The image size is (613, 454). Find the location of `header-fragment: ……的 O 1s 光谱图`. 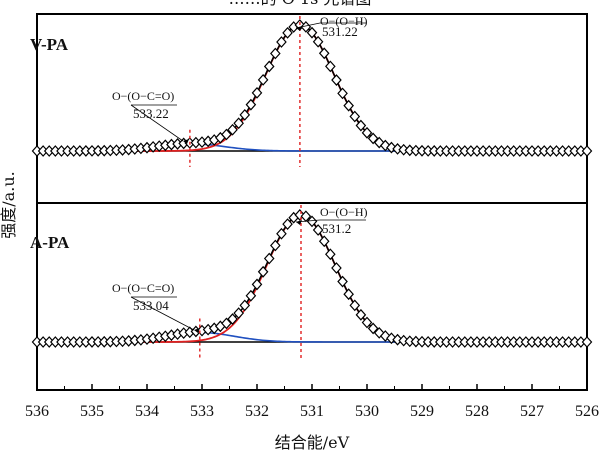

header-fragment: ……的 O 1s 光谱图 is located at coordinates (300, 4).